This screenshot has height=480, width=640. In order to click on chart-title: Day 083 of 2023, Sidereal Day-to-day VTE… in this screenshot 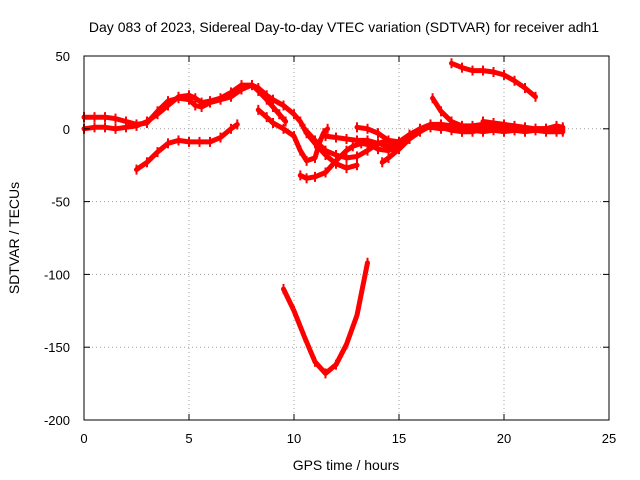, I will do `click(344, 27)`.